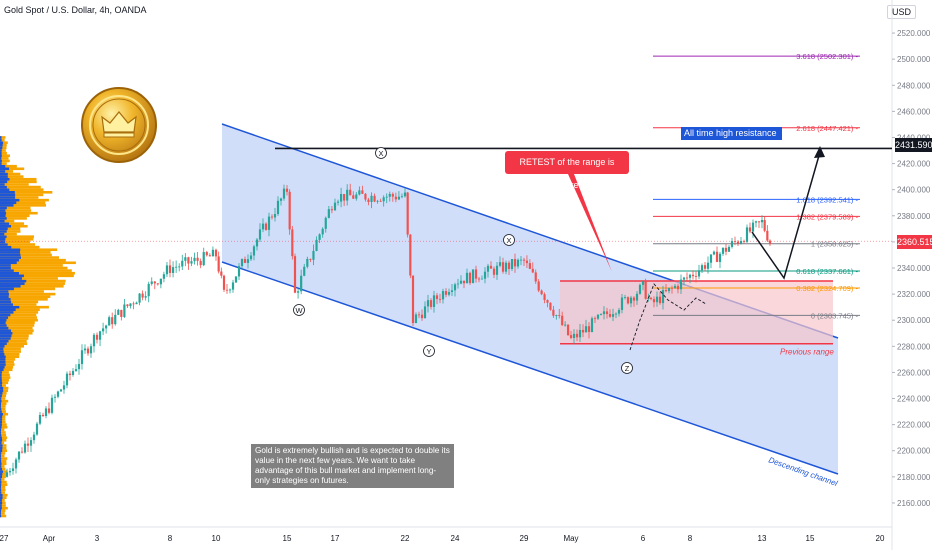  I want to click on wave-label-text: W, so click(299, 310).